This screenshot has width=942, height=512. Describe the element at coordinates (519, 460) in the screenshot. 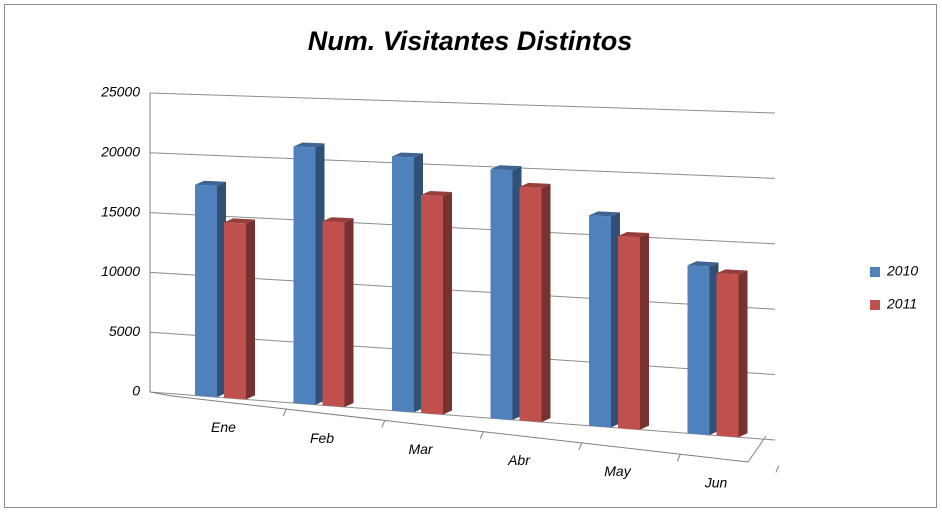

I see `x-tick-label: Abr` at that location.